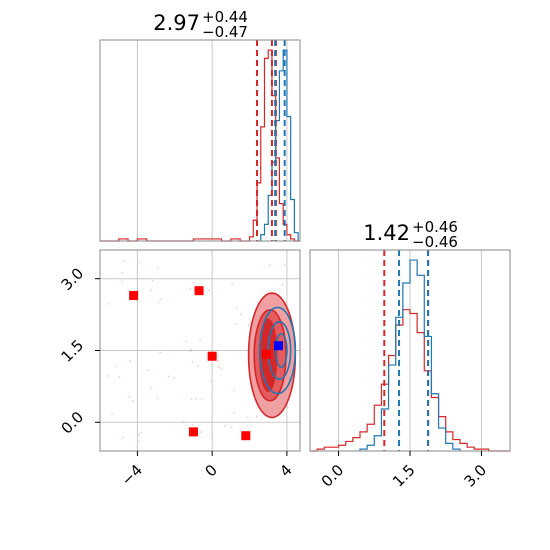  I want to click on blue-marker-square, so click(279, 346).